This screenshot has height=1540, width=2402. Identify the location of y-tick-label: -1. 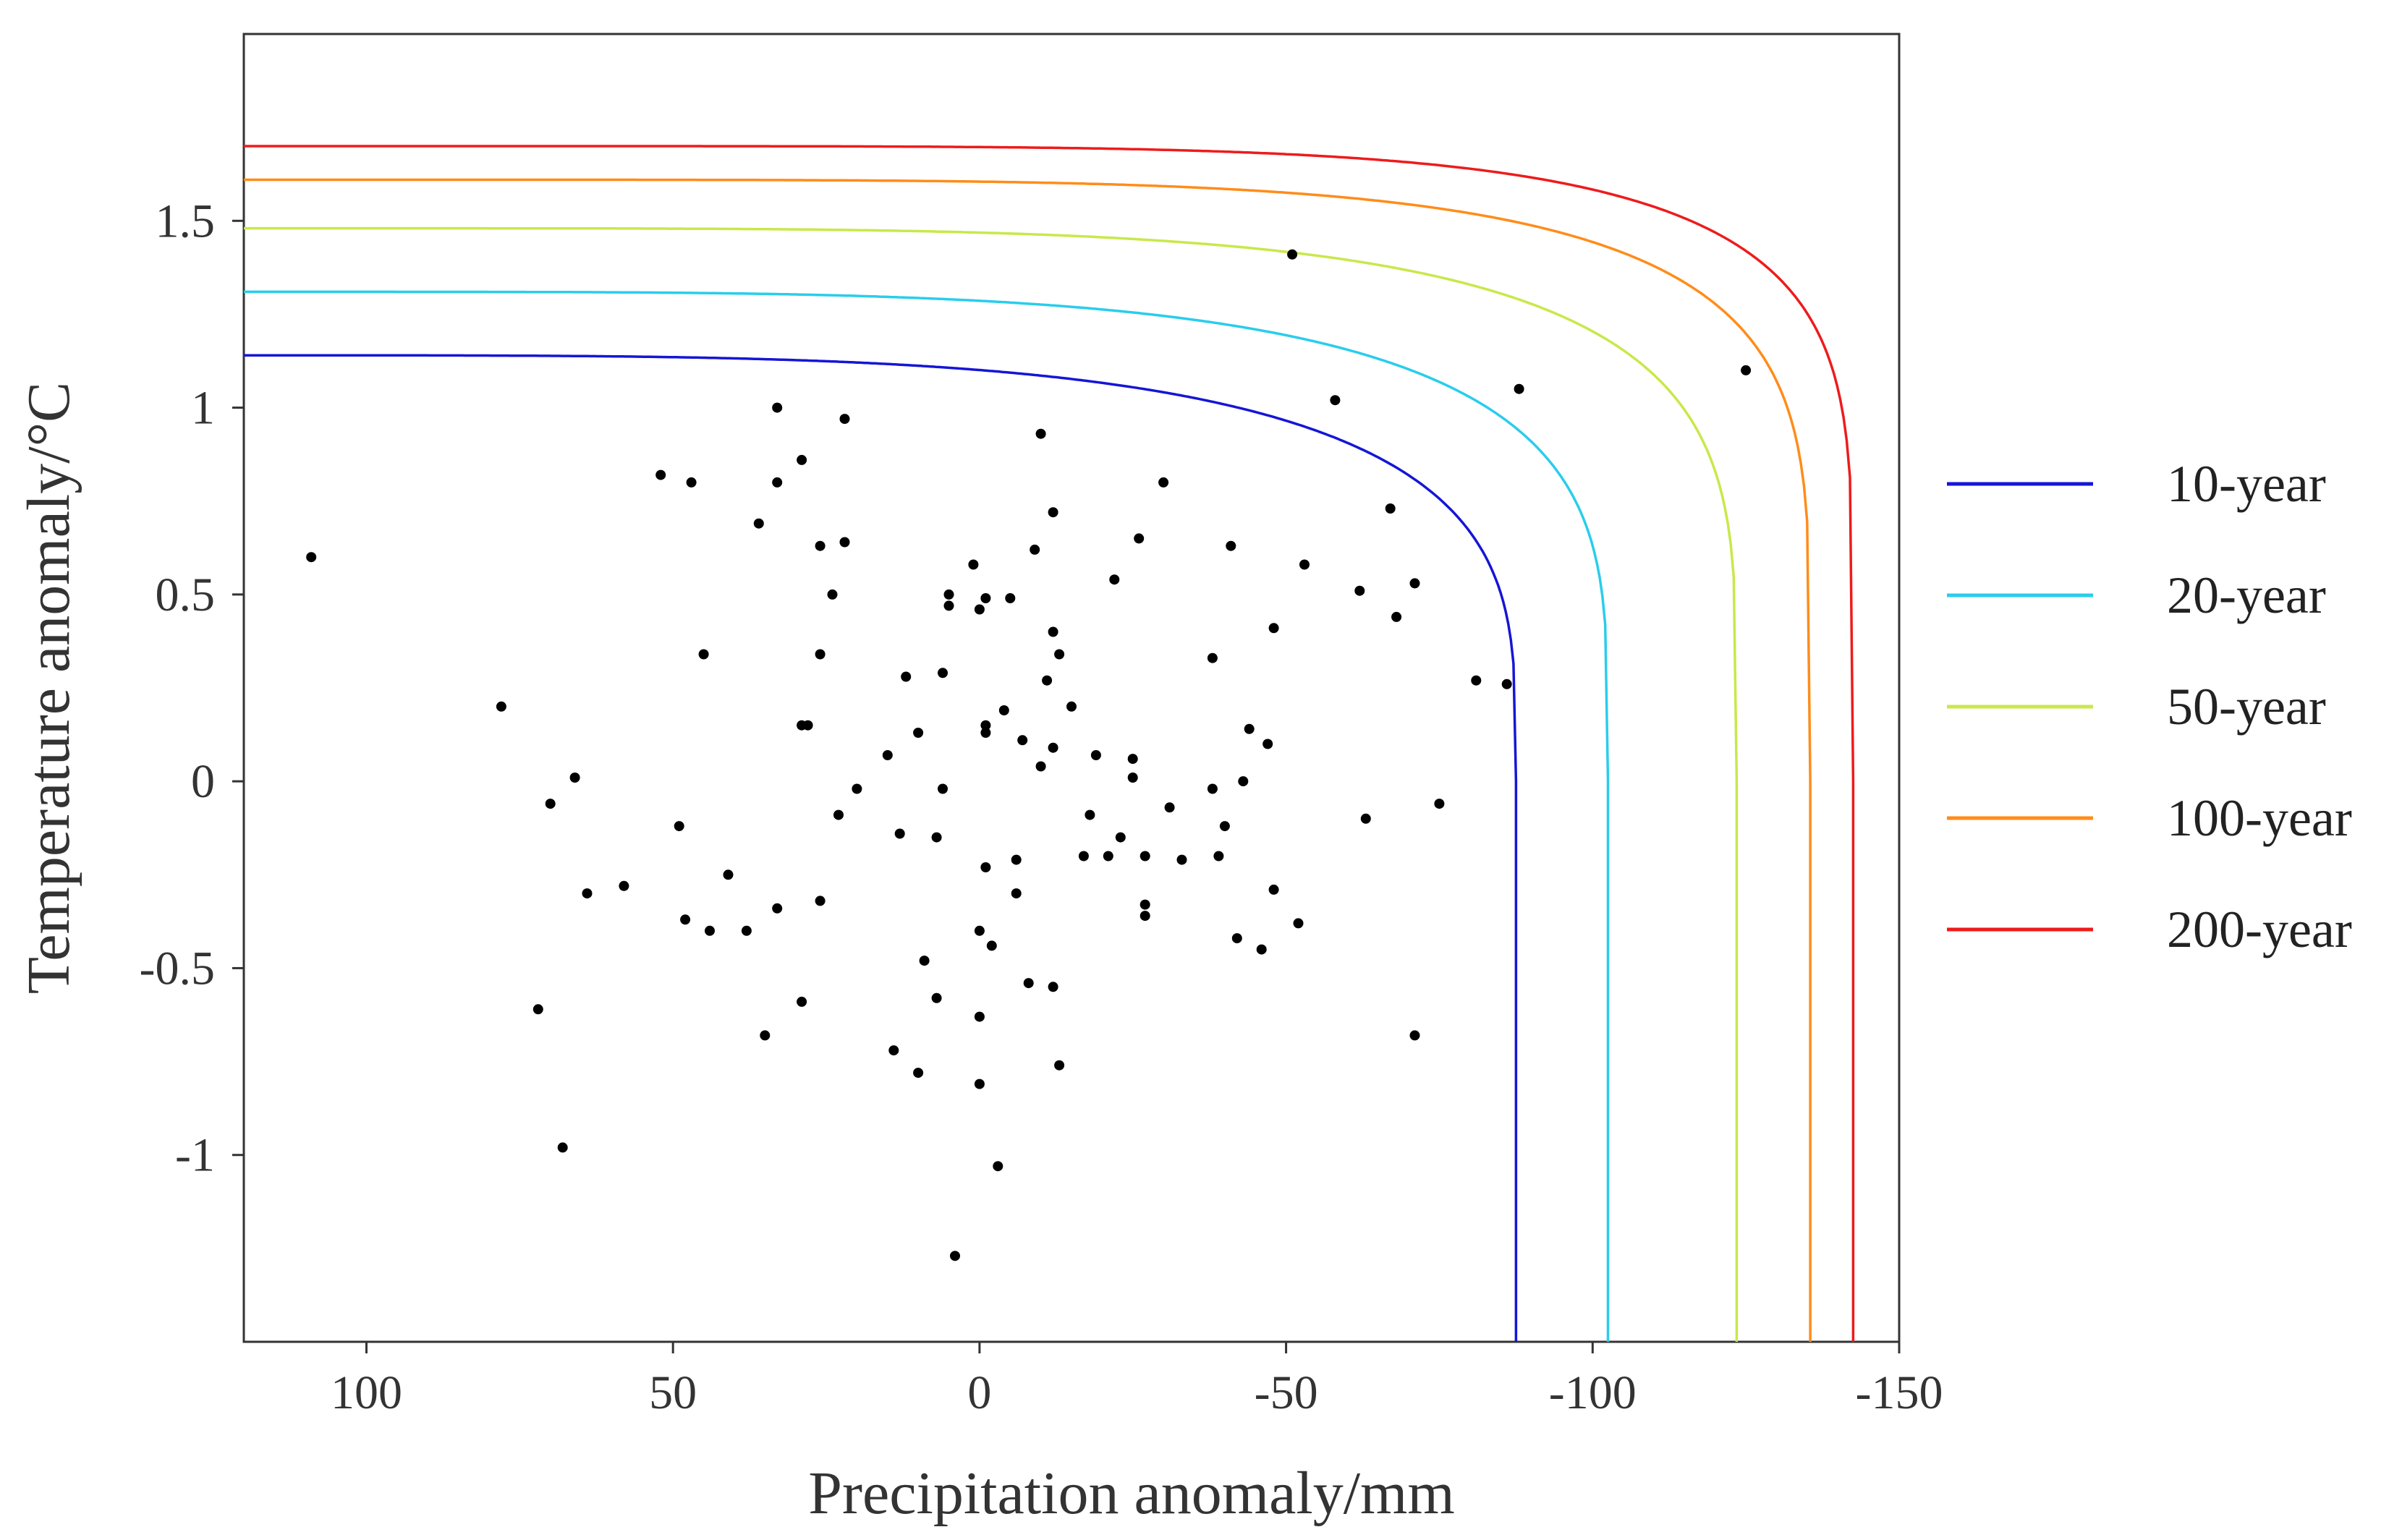
(195, 1155).